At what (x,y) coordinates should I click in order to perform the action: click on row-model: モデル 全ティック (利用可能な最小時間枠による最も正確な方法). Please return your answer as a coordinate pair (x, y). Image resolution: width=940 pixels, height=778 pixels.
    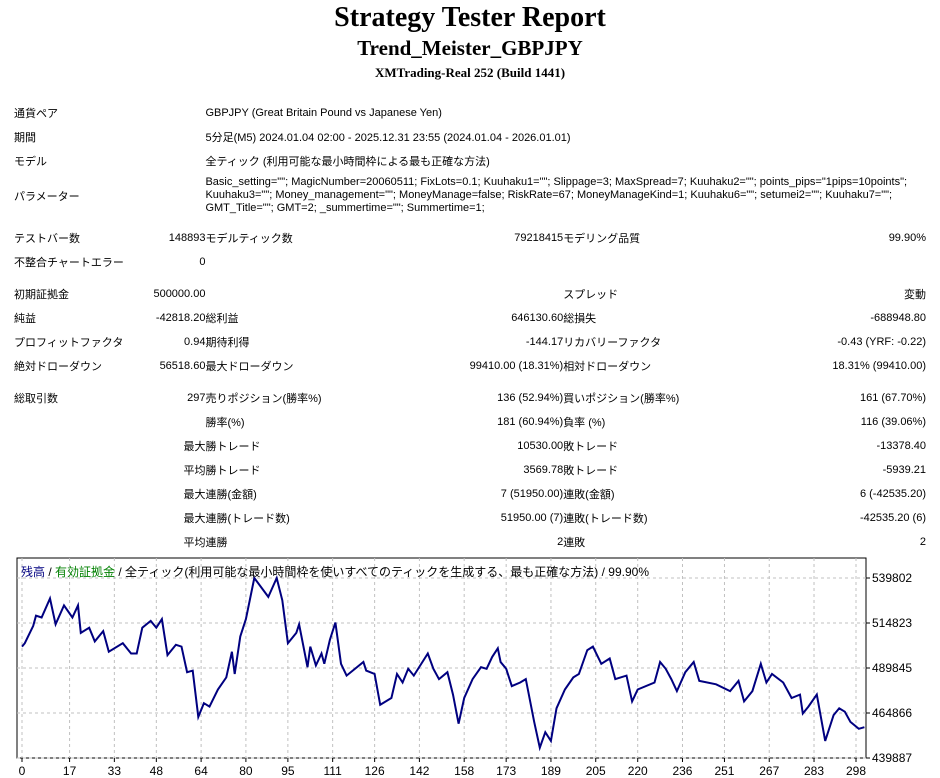
    Looking at the image, I should click on (470, 161).